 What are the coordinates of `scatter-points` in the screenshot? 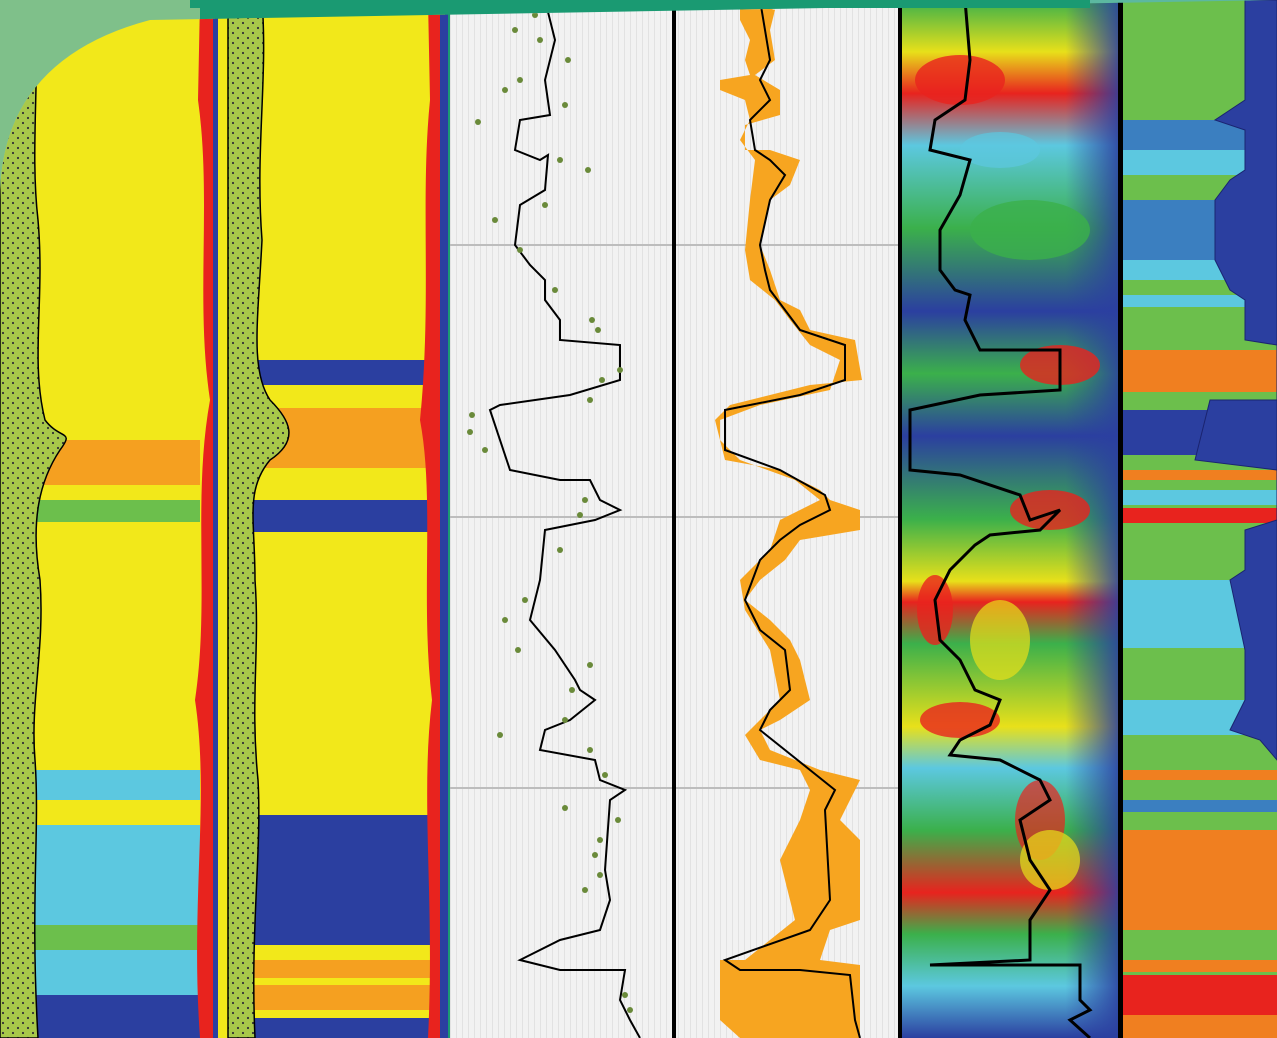 It's located at (550, 512).